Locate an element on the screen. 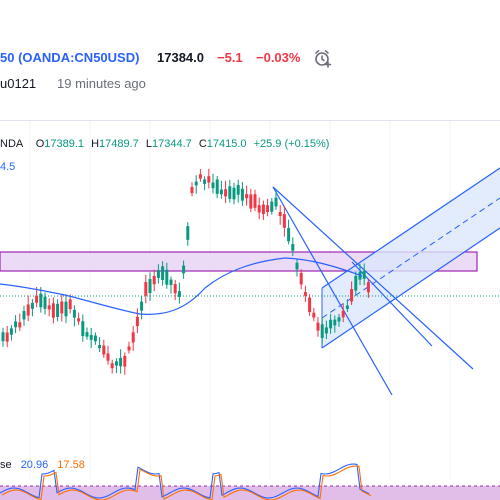 Image resolution: width=500 pixels, height=500 pixels. oscillator-legend: se 20.96 17.58 is located at coordinates (42, 465).